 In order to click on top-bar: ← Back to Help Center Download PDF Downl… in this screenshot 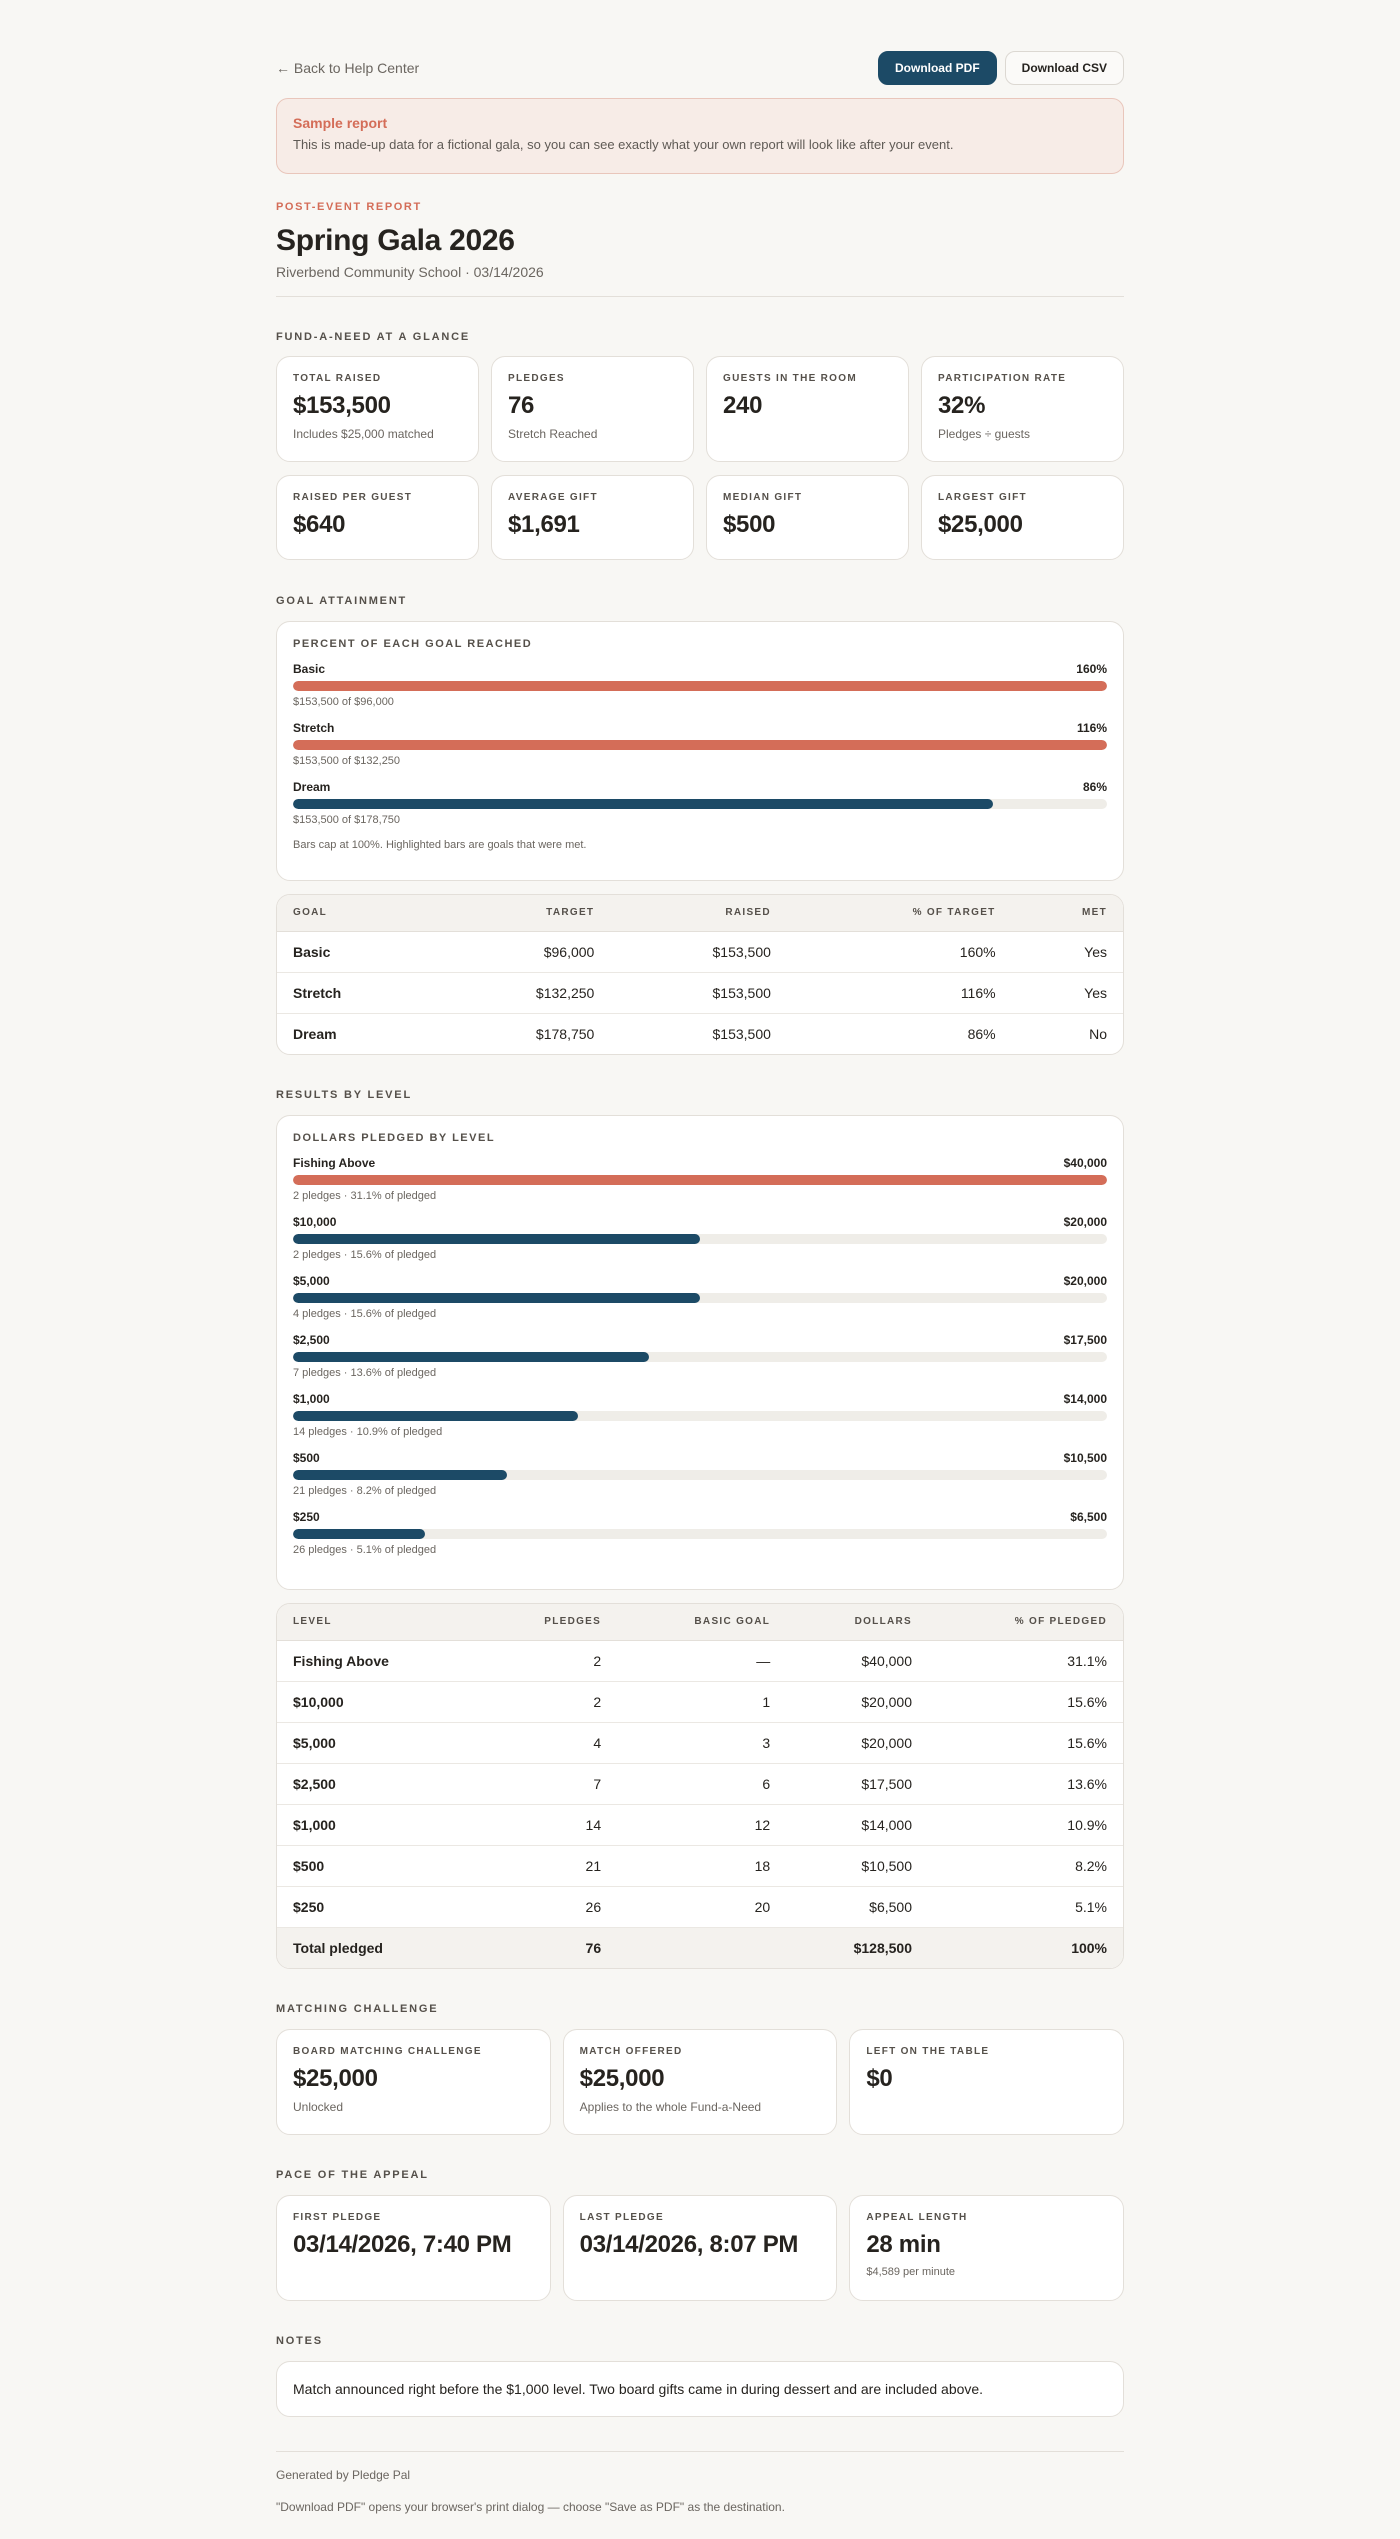, I will do `click(700, 68)`.